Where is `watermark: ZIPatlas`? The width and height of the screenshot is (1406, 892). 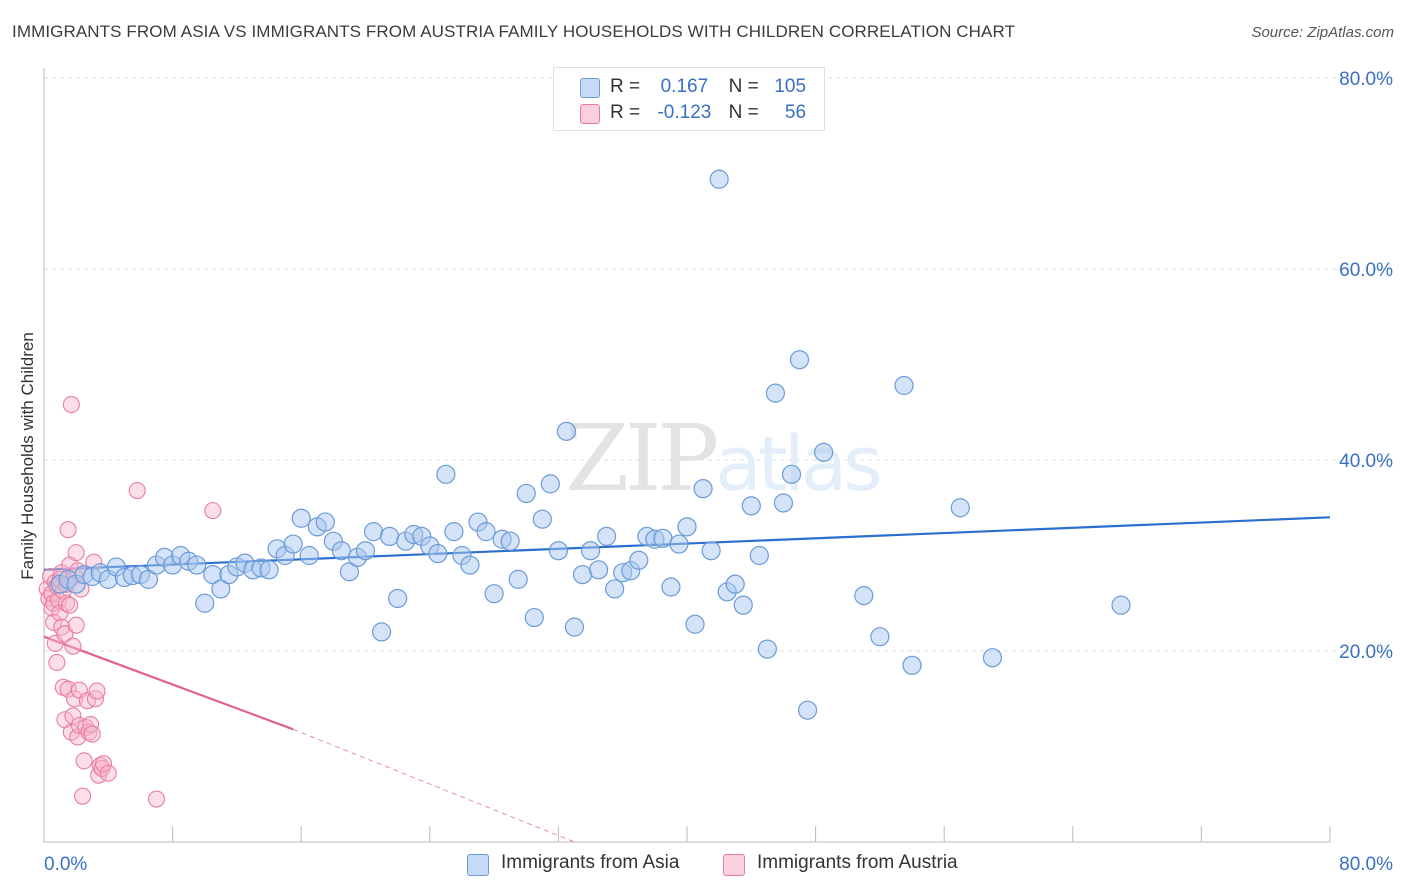
watermark: ZIPatlas is located at coordinates (724, 458).